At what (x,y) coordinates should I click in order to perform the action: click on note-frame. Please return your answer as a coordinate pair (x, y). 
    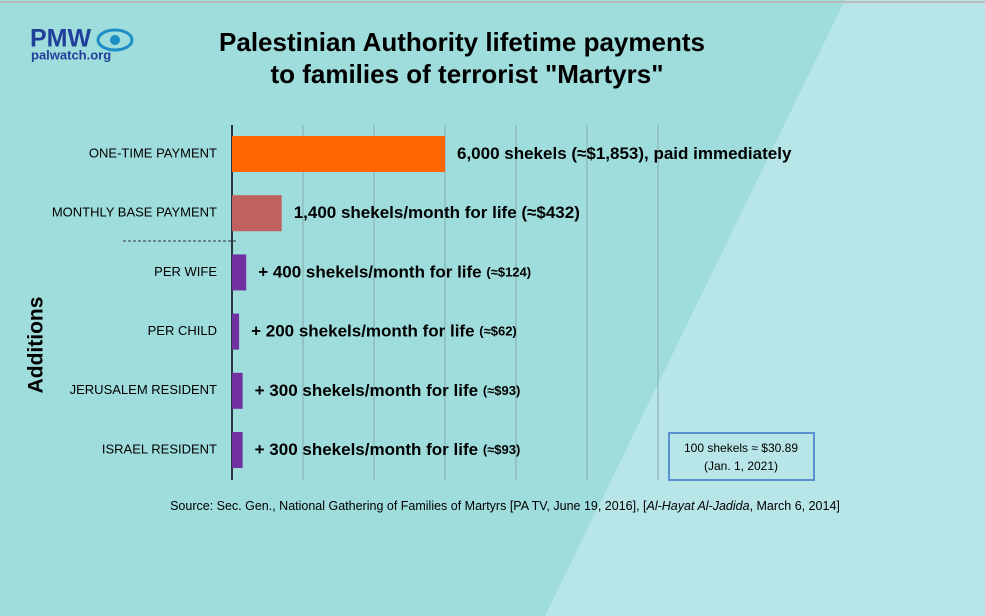
    Looking at the image, I should click on (741, 456).